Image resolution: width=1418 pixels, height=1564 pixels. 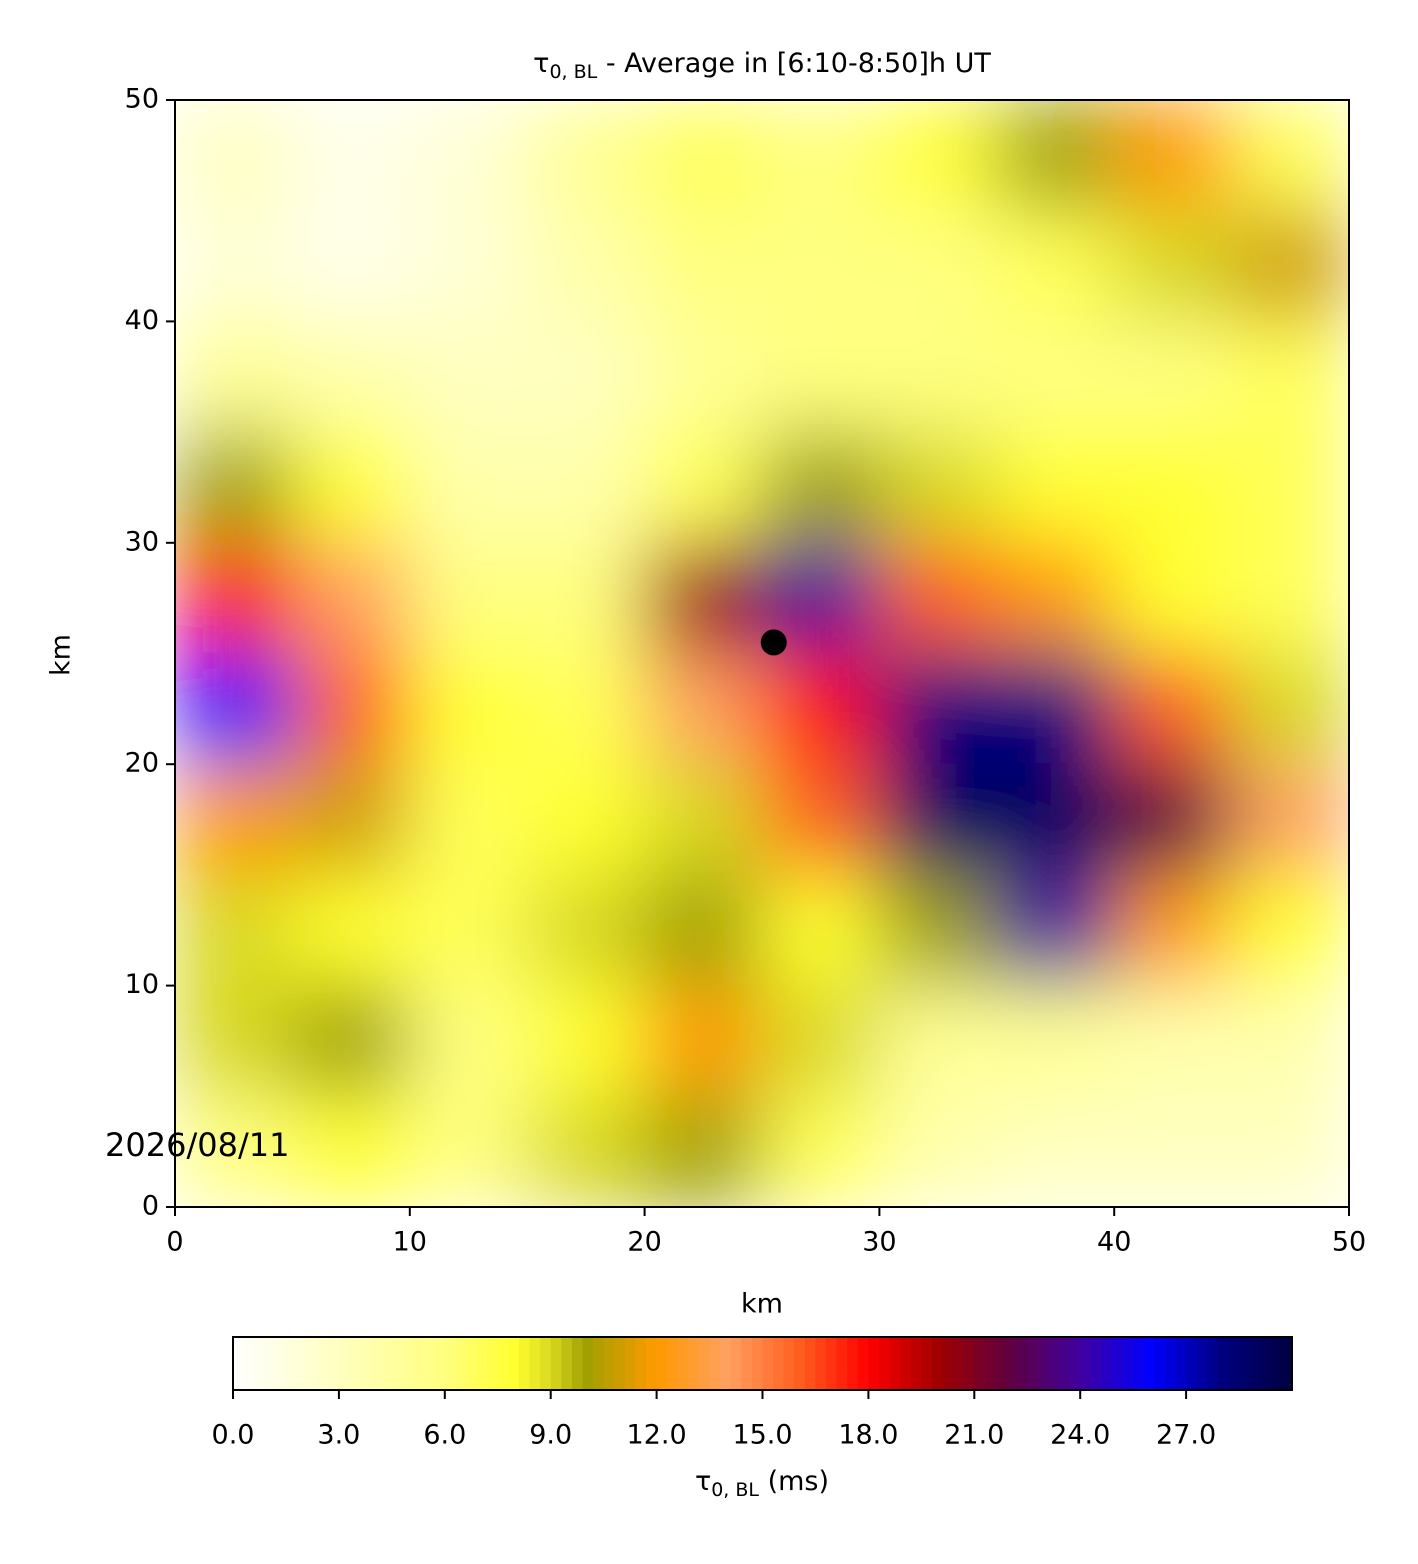 I want to click on x-tick-label: 0, so click(x=174, y=1242).